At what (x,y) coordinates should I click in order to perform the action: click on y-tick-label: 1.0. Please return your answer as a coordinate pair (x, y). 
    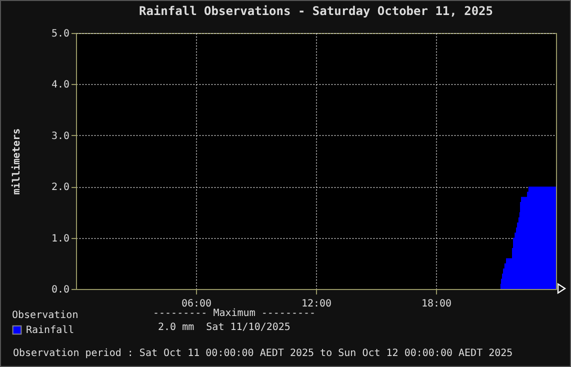
    Looking at the image, I should click on (60, 238).